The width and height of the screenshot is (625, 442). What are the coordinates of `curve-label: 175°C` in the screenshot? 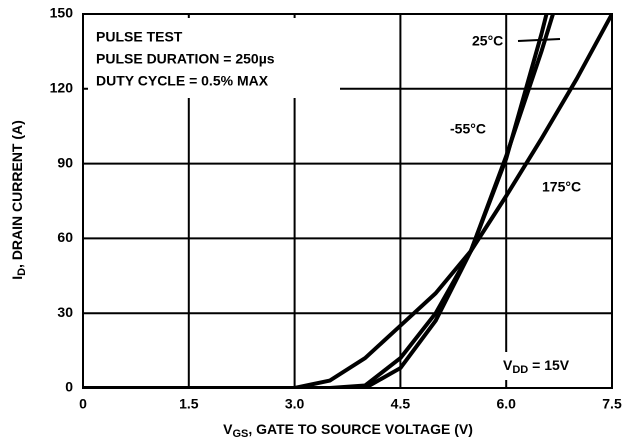 It's located at (561, 187).